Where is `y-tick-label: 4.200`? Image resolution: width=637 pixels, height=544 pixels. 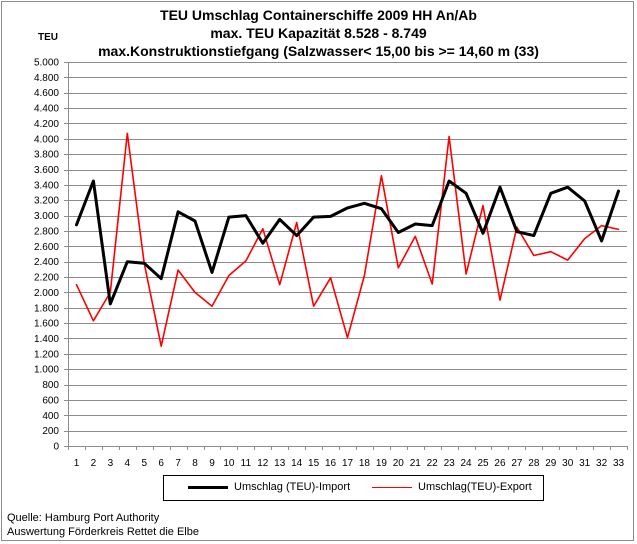
y-tick-label: 4.200 is located at coordinates (46, 124).